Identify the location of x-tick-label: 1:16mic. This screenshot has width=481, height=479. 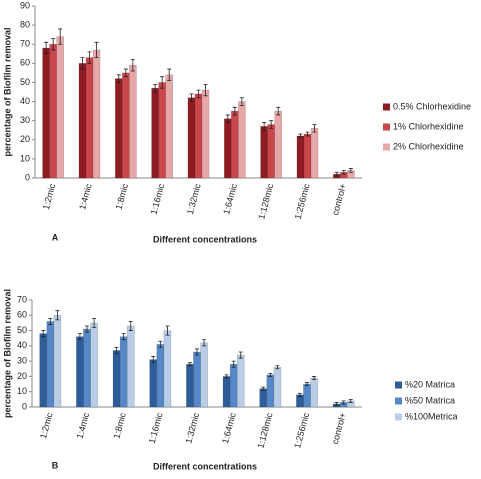
(156, 428).